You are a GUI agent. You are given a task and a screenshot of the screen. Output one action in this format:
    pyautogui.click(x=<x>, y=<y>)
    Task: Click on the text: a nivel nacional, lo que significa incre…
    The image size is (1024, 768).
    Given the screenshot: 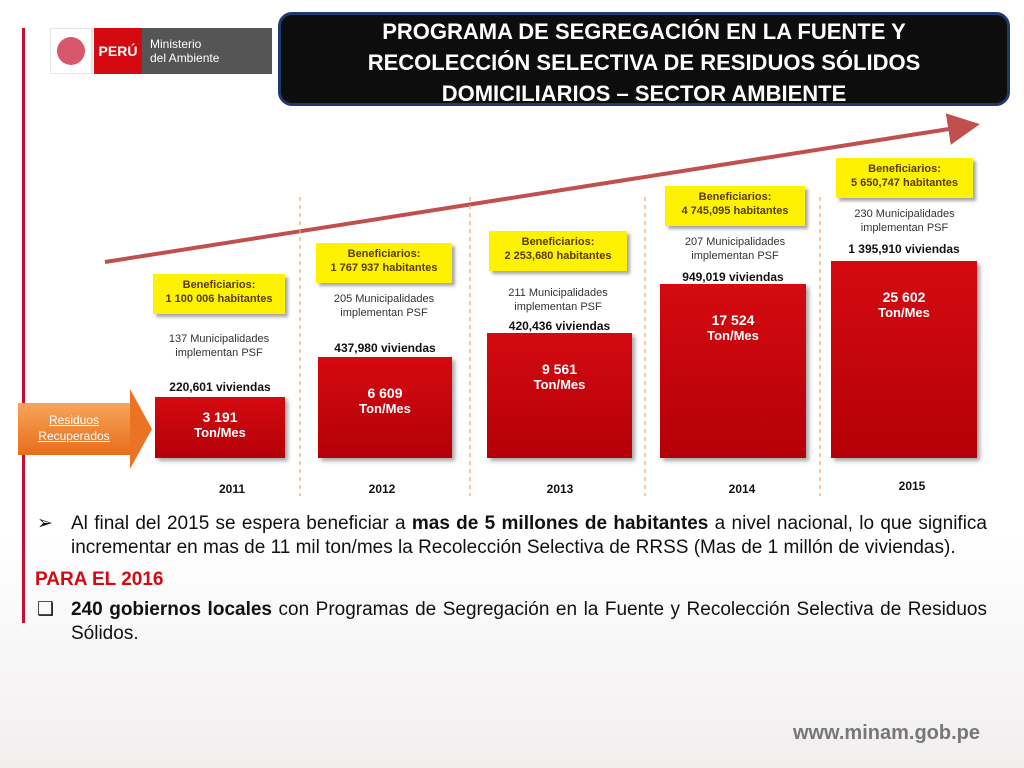 What is the action you would take?
    pyautogui.click(x=529, y=535)
    